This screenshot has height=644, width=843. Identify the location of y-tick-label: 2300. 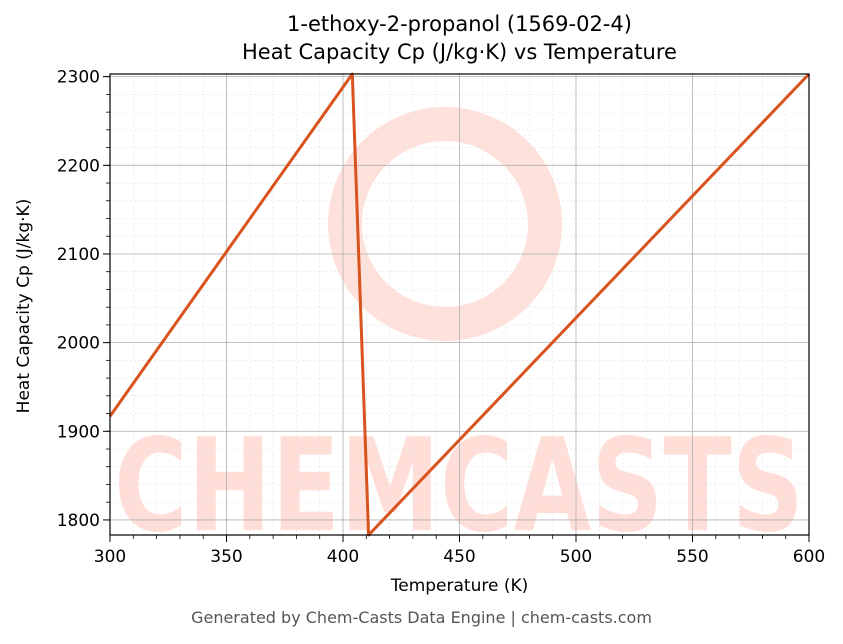
(78, 78).